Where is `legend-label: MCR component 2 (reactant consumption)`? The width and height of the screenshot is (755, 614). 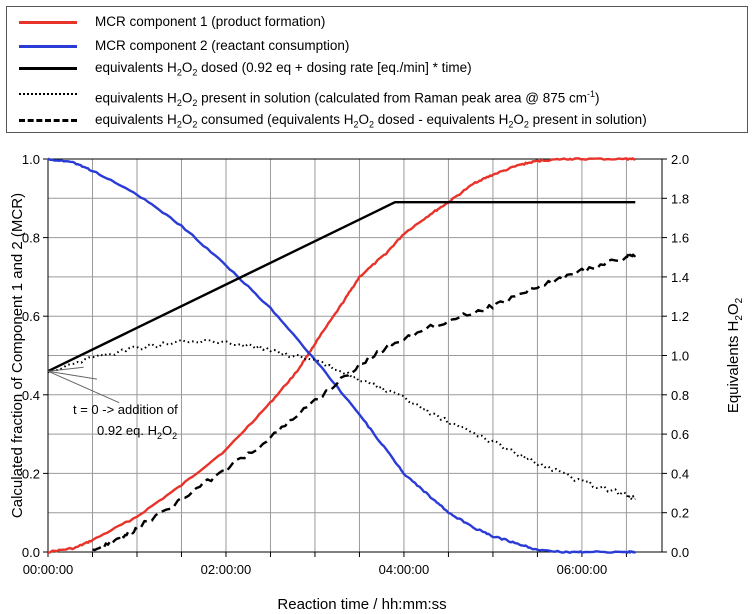 legend-label: MCR component 2 (reactant consumption) is located at coordinates (222, 46).